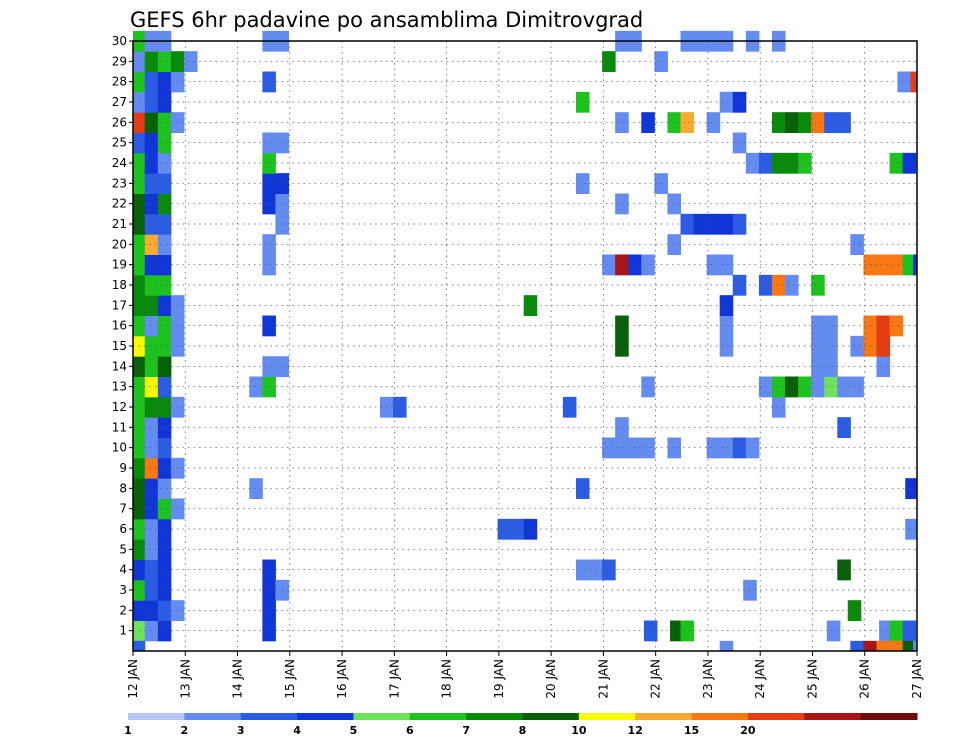 Image resolution: width=960 pixels, height=742 pixels. What do you see at coordinates (123, 549) in the screenshot?
I see `y-tick-label: 5` at bounding box center [123, 549].